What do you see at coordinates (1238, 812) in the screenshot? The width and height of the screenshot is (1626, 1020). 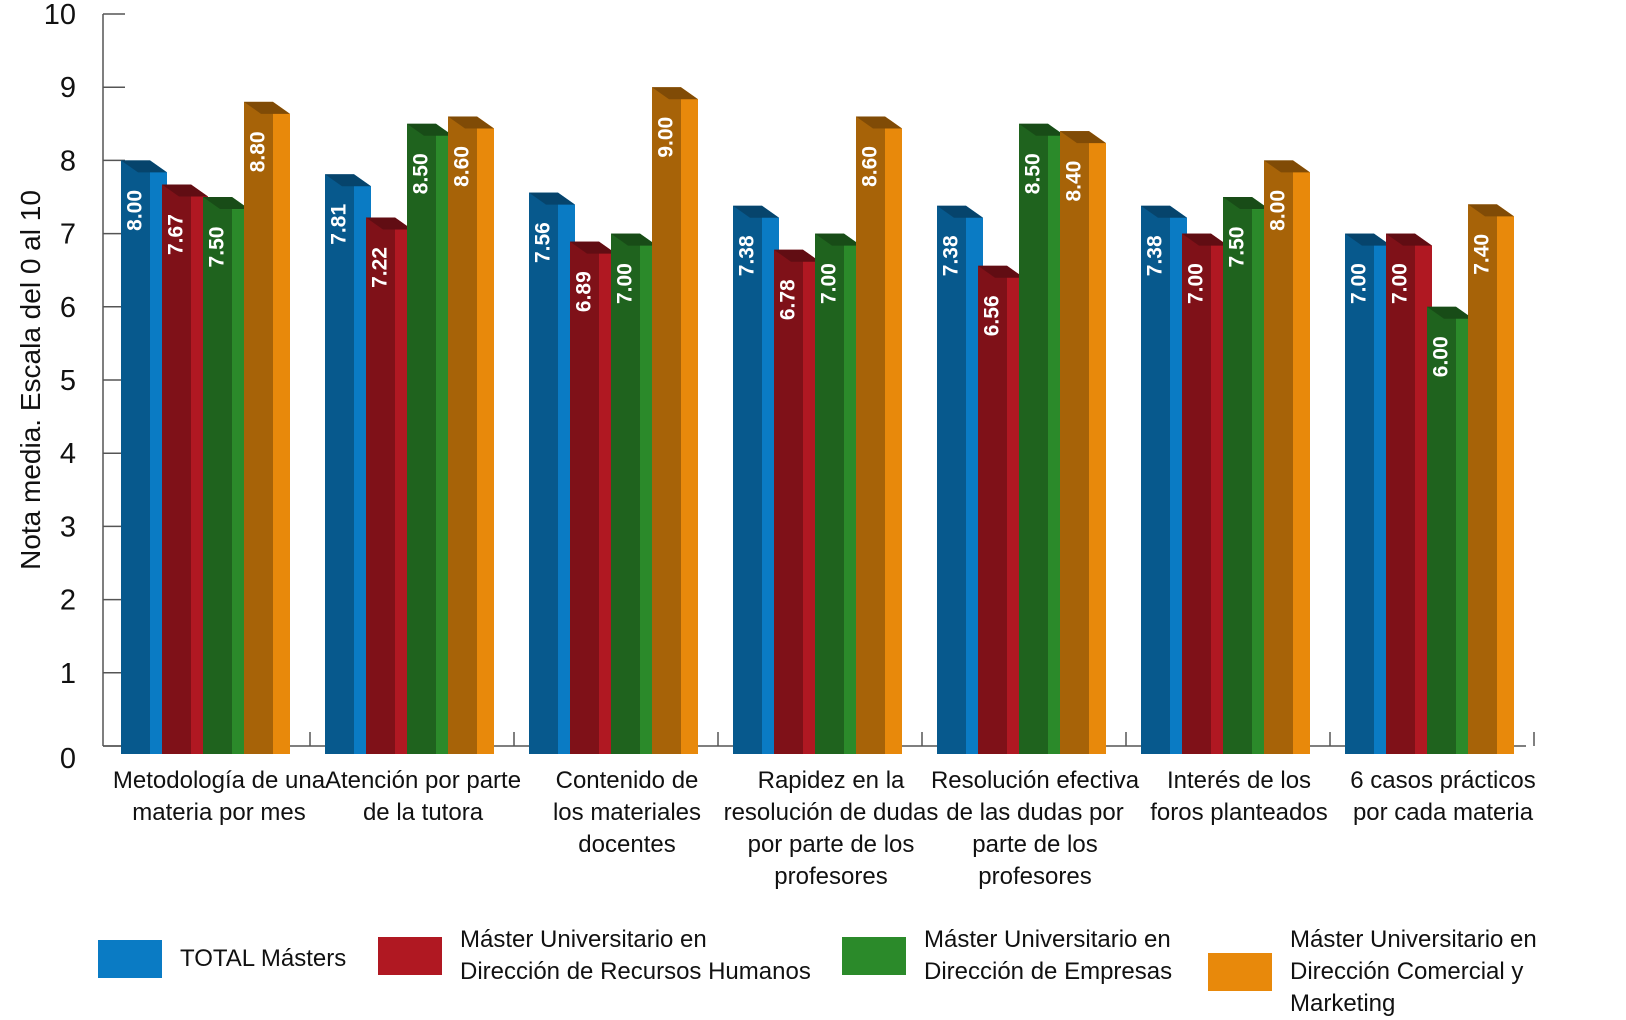 I see `x-category-label: foros planteados` at bounding box center [1238, 812].